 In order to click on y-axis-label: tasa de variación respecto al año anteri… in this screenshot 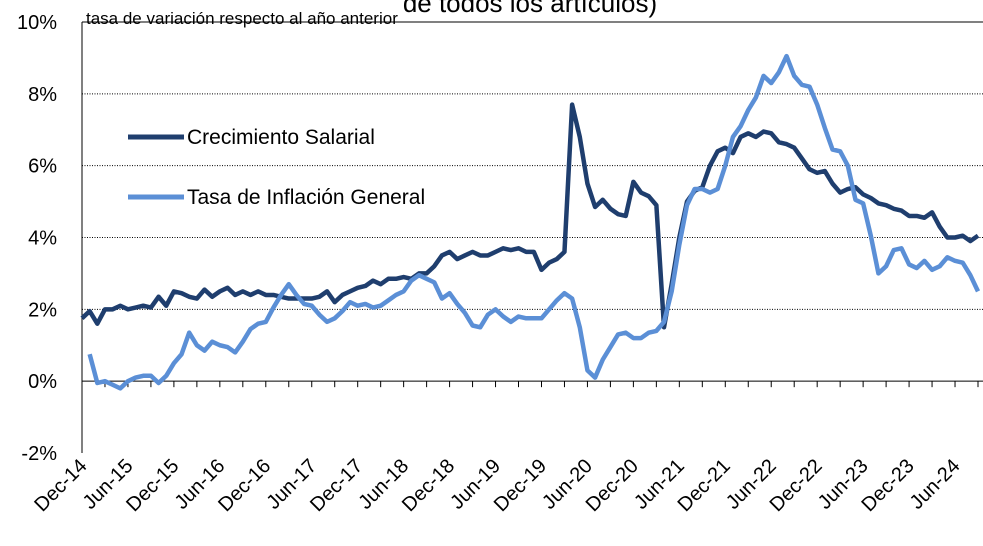, I will do `click(242, 18)`.